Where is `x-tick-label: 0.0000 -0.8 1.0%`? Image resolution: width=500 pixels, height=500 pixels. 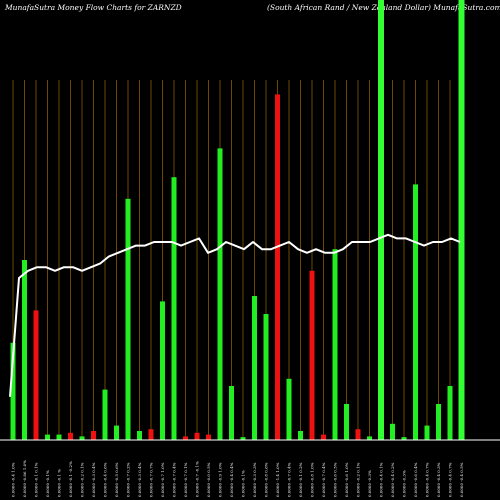
x-tick-label: 0.0000 -0.8 1.0% is located at coordinates (312, 479).